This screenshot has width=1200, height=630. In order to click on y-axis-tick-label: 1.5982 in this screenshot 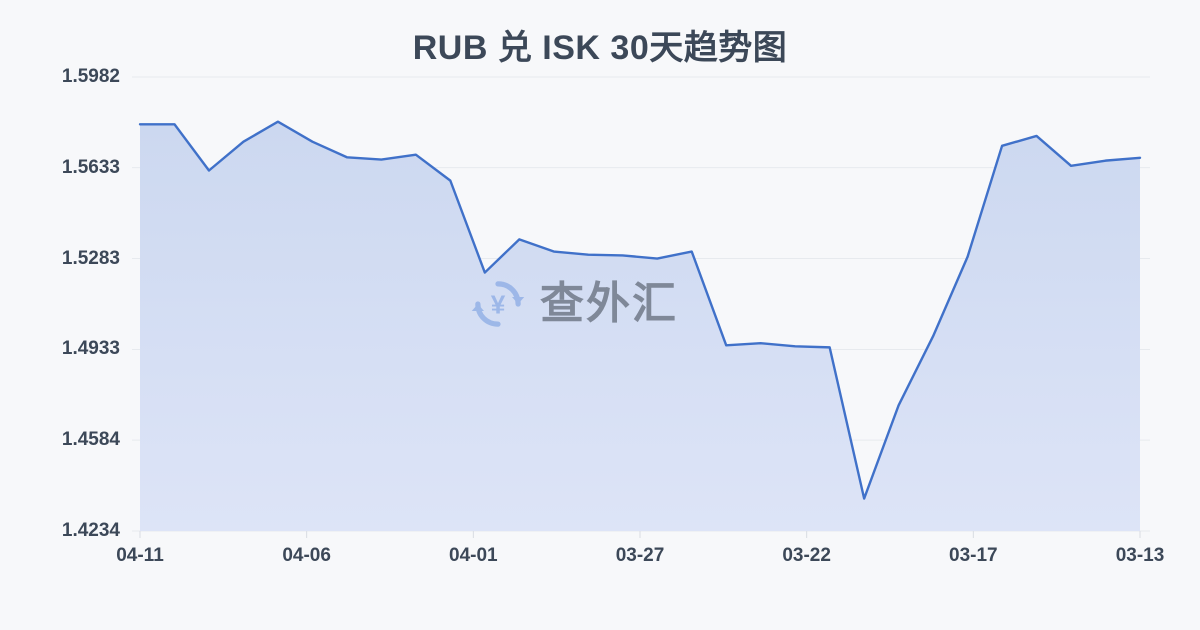, I will do `click(90, 76)`.